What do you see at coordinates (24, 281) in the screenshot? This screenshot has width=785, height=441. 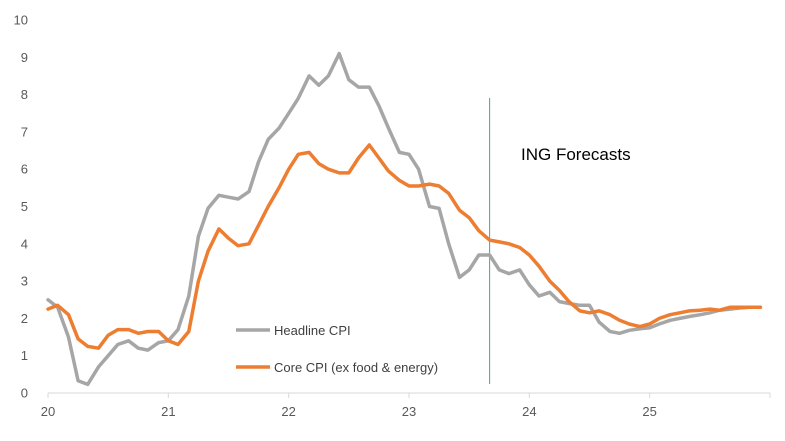 I see `y-tick-label: 3` at bounding box center [24, 281].